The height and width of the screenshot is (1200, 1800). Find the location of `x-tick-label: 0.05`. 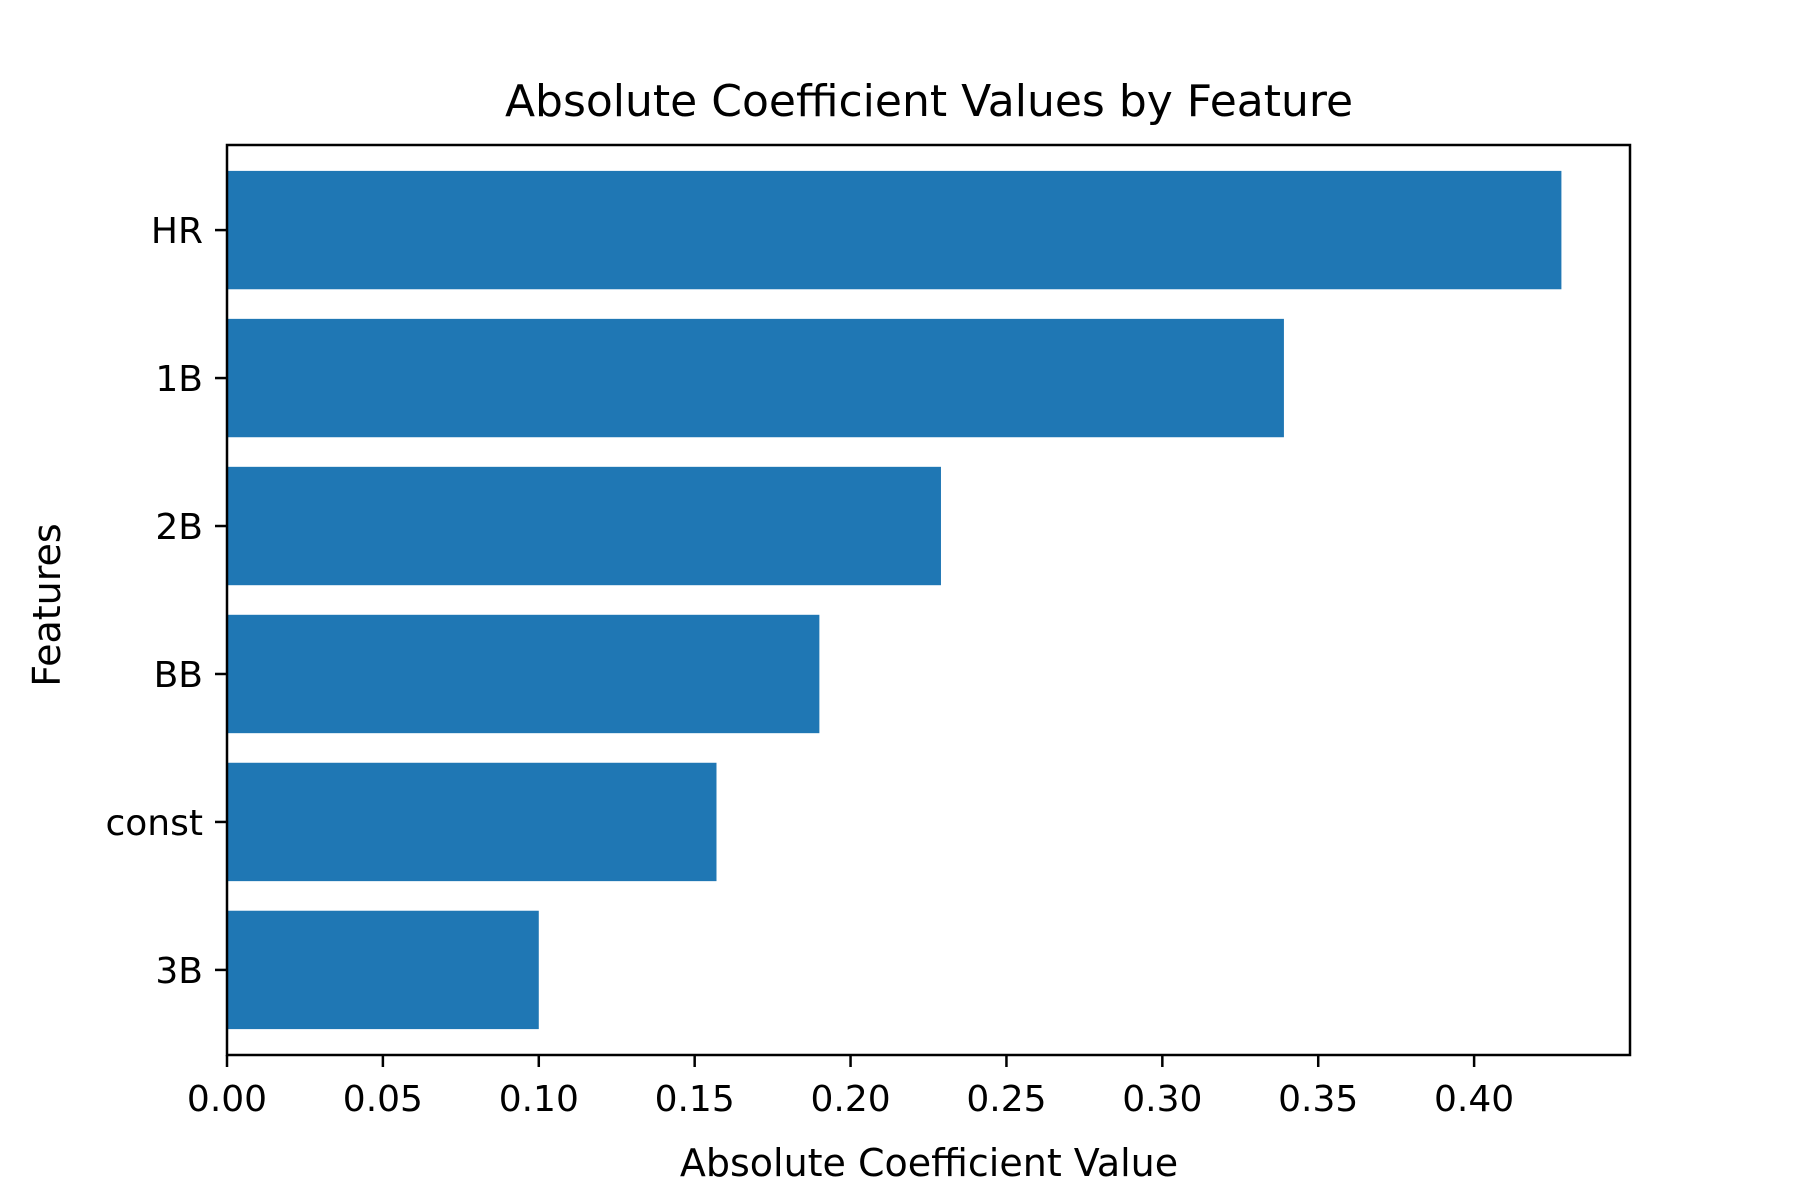

x-tick-label: 0.05 is located at coordinates (383, 1099).